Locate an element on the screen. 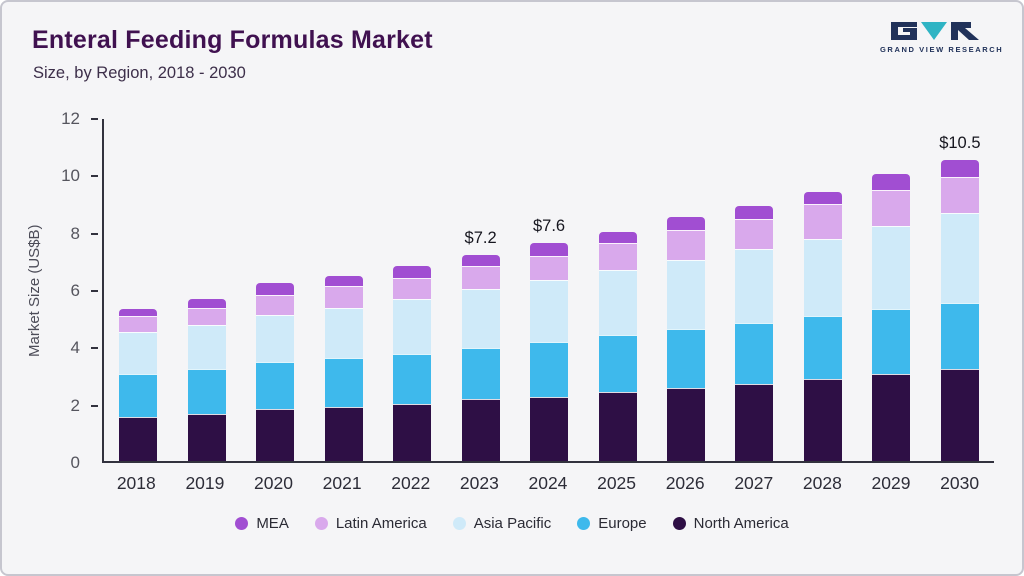 The width and height of the screenshot is (1024, 576). y-tick-label: 10 is located at coordinates (70, 176).